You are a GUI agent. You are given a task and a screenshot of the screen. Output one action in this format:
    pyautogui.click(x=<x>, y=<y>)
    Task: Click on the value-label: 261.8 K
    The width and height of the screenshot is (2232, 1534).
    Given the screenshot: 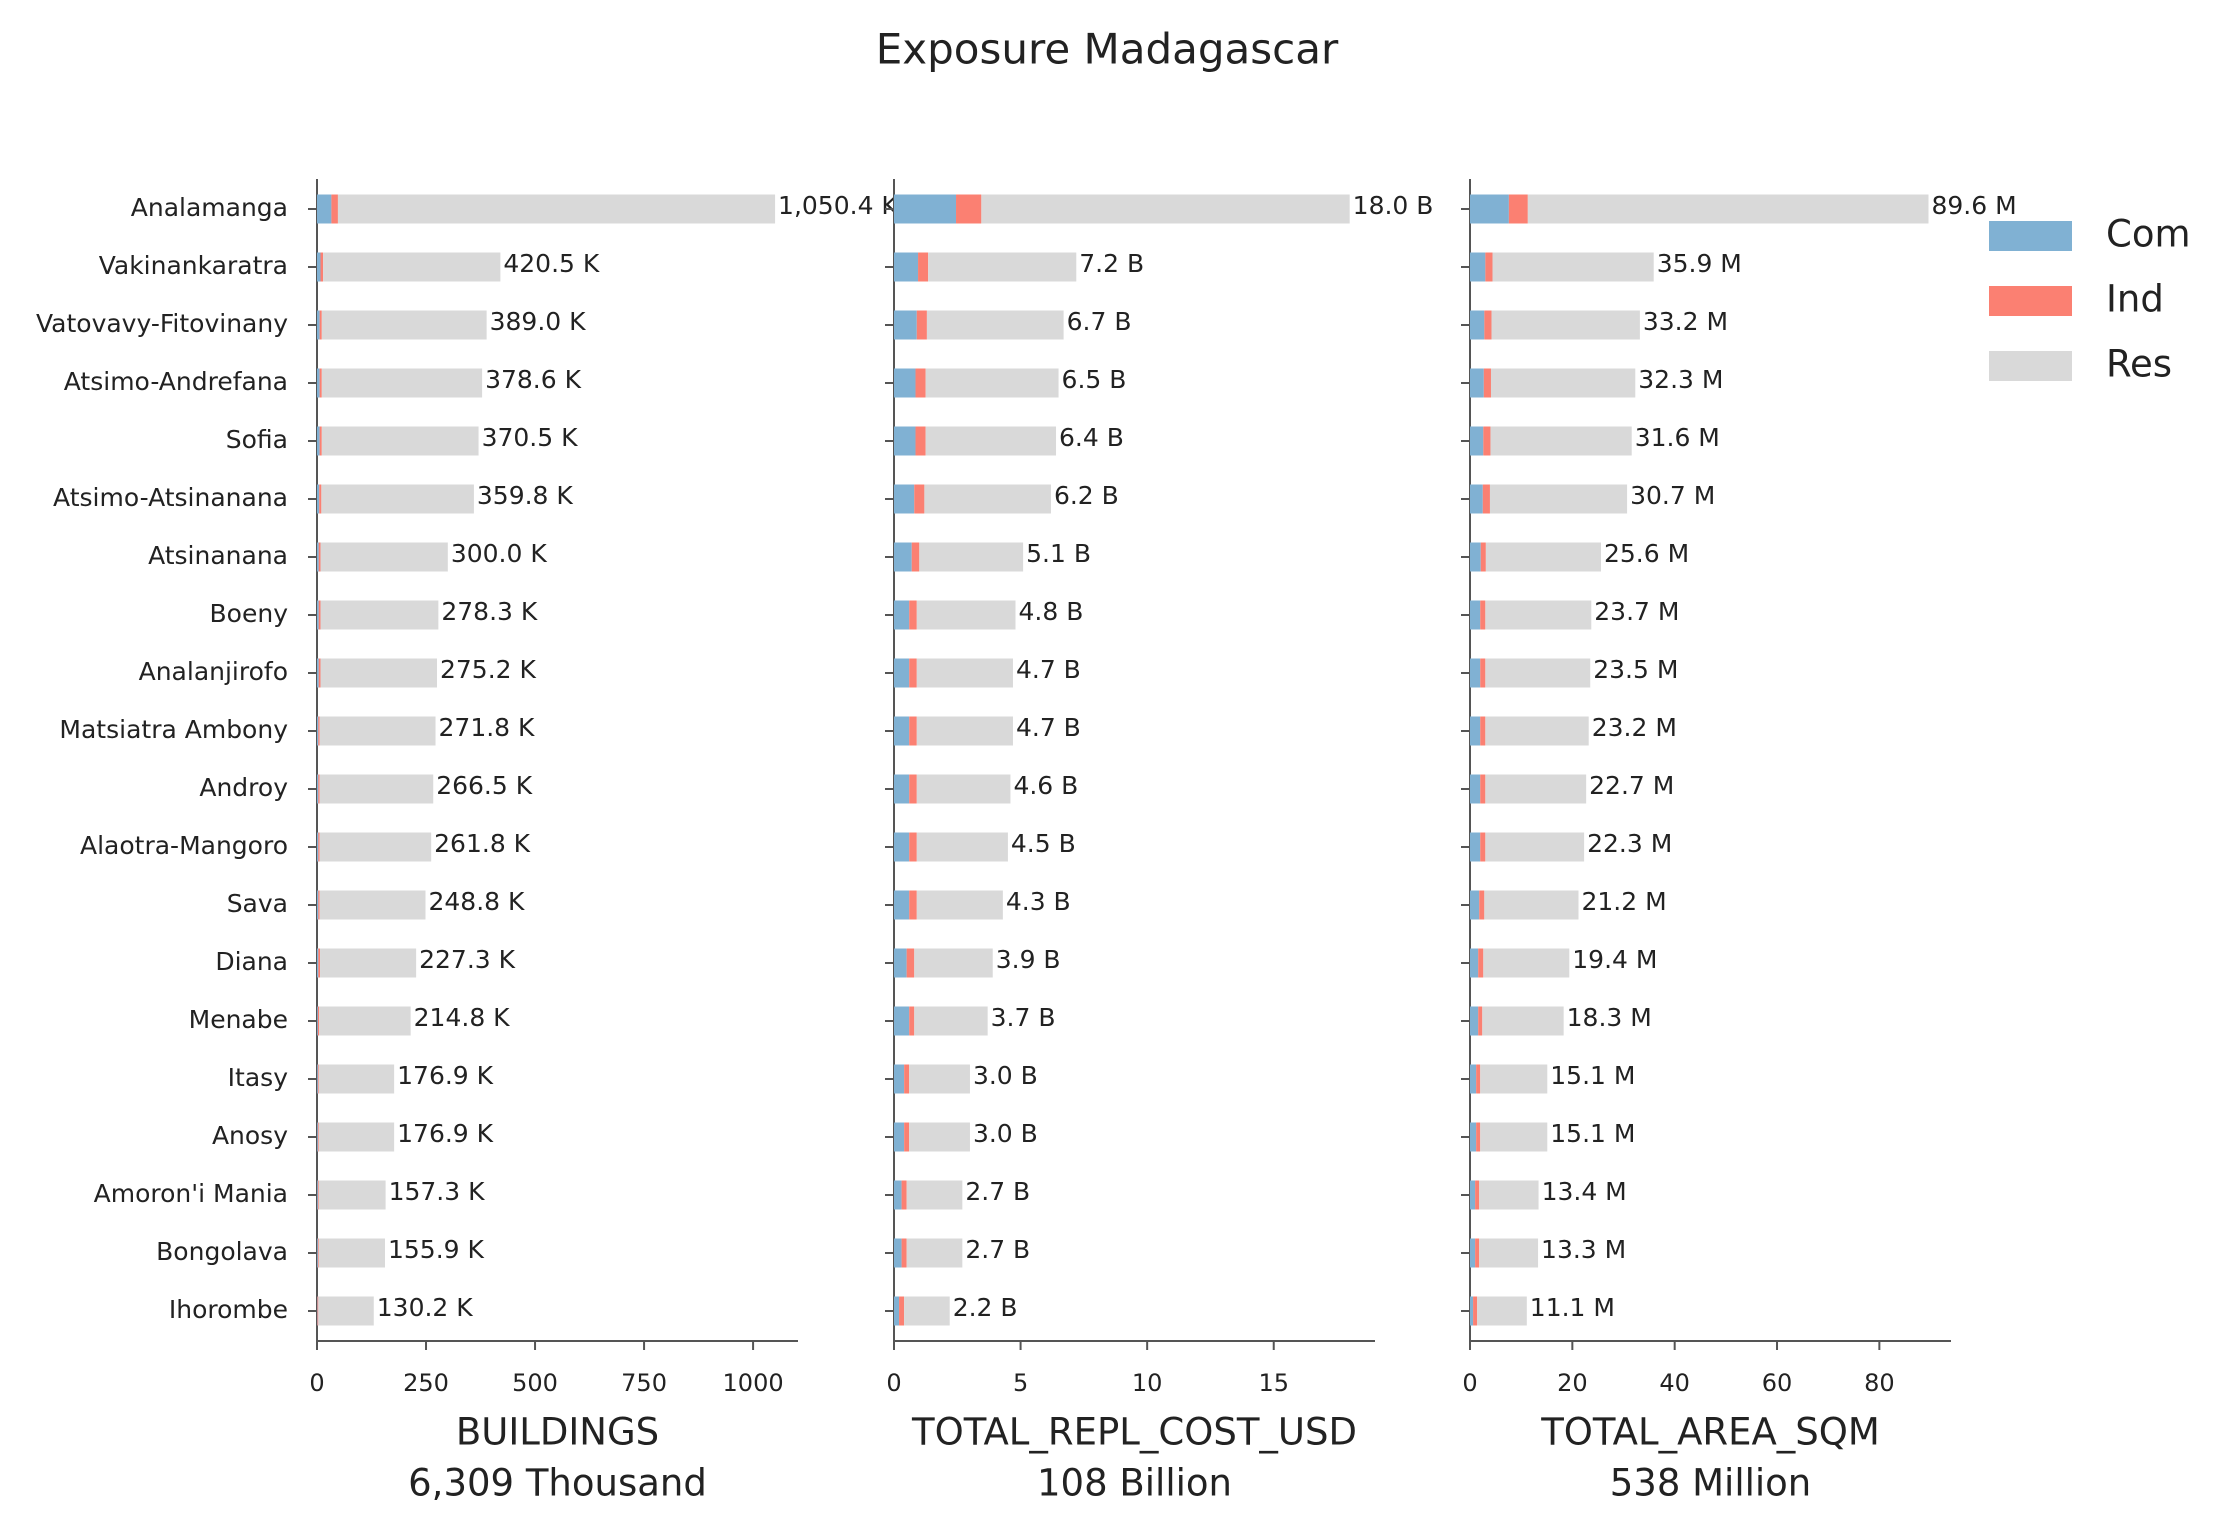 What is the action you would take?
    pyautogui.click(x=482, y=843)
    